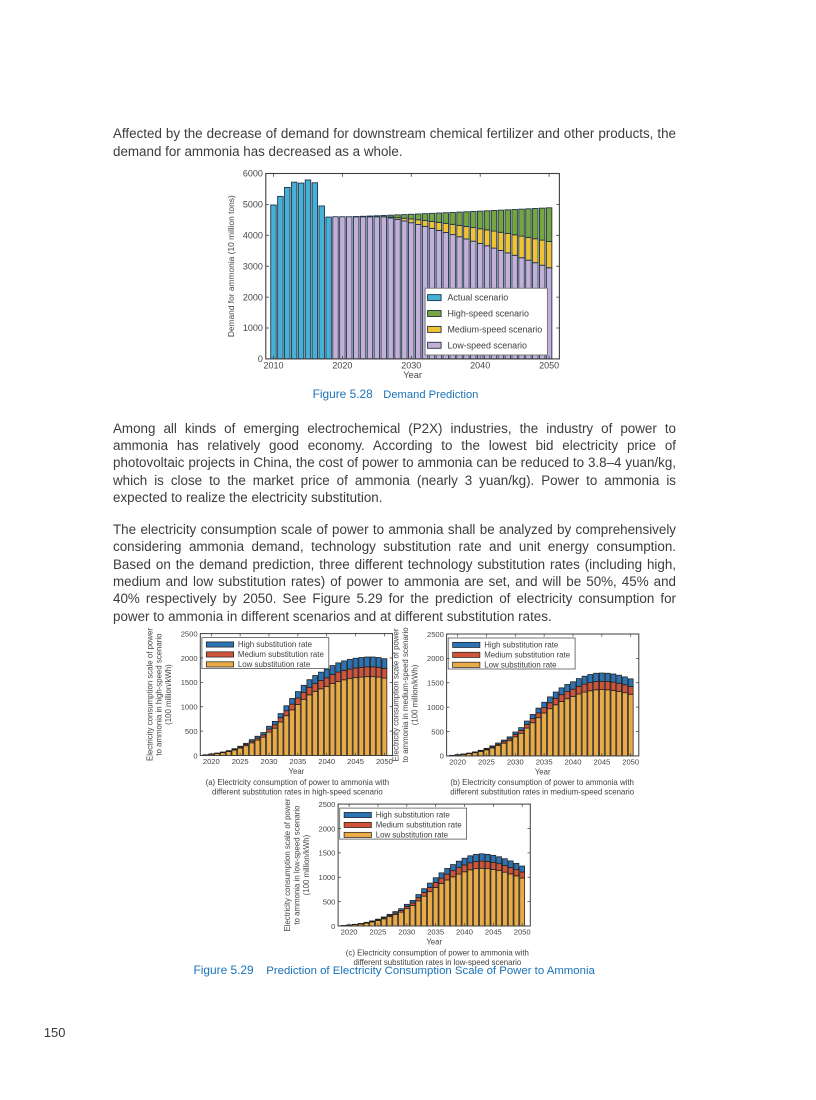 The width and height of the screenshot is (816, 1100). I want to click on svg-text: 6000, so click(253, 174).